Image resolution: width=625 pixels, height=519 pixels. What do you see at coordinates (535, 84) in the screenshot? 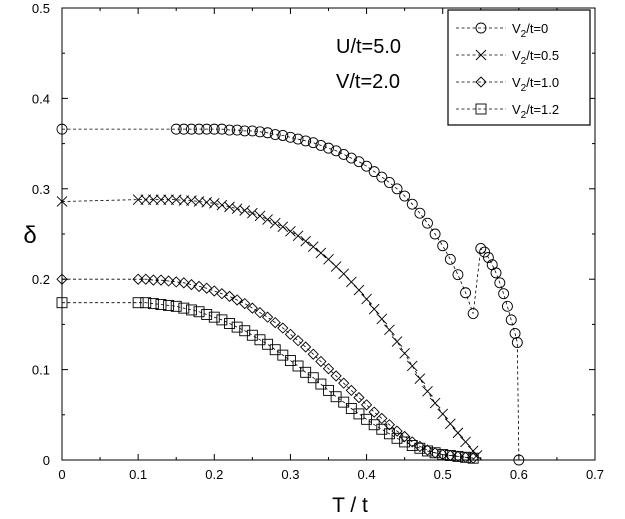
I see `legend-entry-label: V2/t=1.0` at bounding box center [535, 84].